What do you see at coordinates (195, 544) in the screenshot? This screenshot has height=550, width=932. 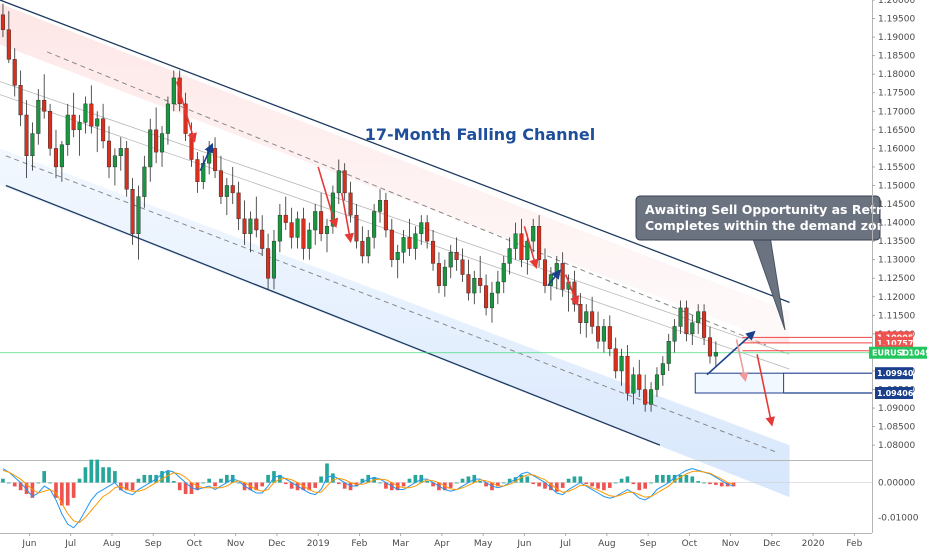 I see `time-tick-label: Oct` at bounding box center [195, 544].